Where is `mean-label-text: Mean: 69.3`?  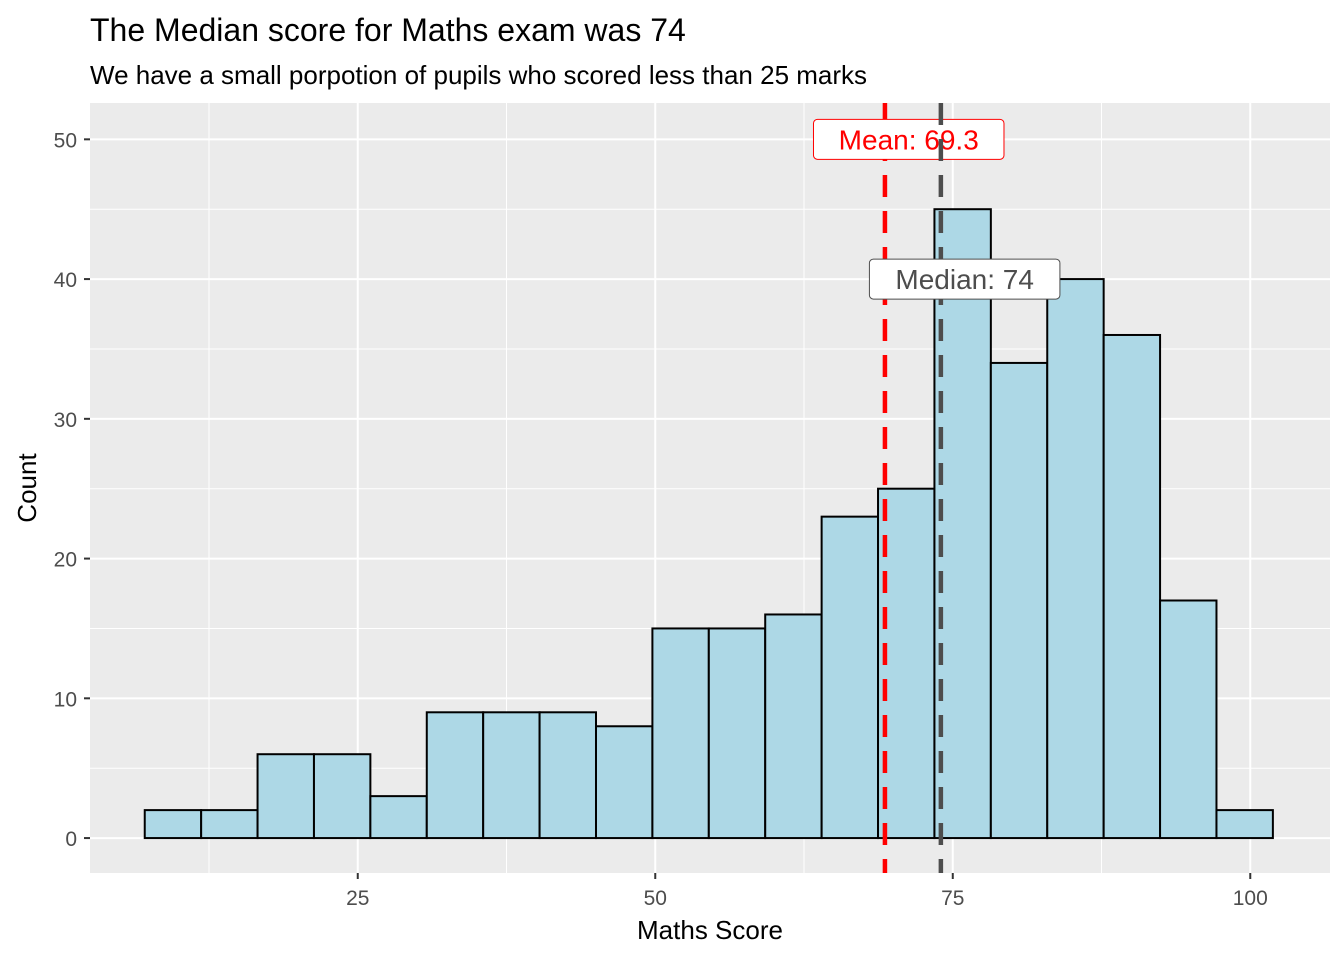
mean-label-text: Mean: 69.3 is located at coordinates (909, 139).